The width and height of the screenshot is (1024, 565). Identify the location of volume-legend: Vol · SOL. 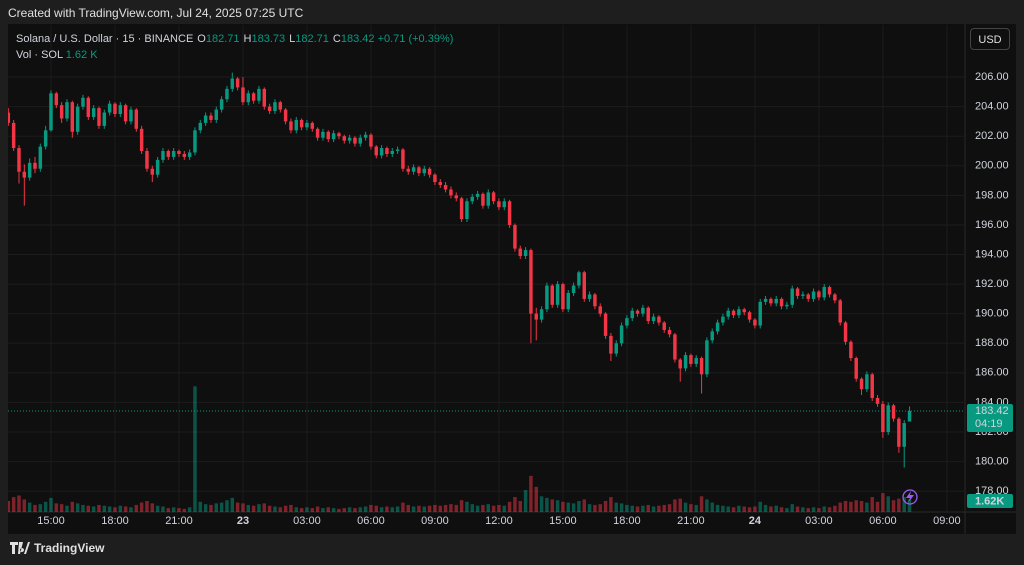
(39, 55).